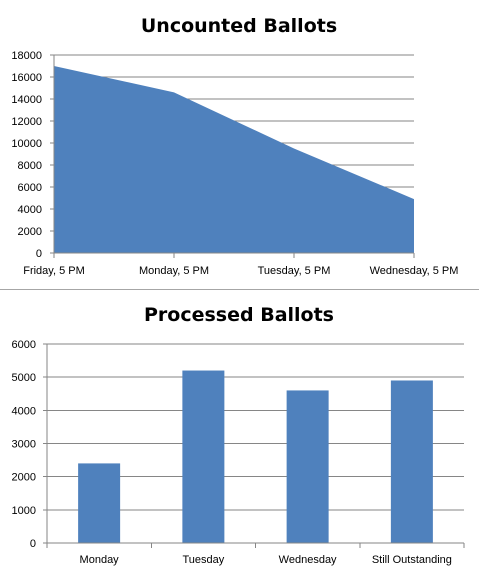 This screenshot has width=479, height=576. I want to click on x-tick-label: Friday, 5 PM, so click(54, 271).